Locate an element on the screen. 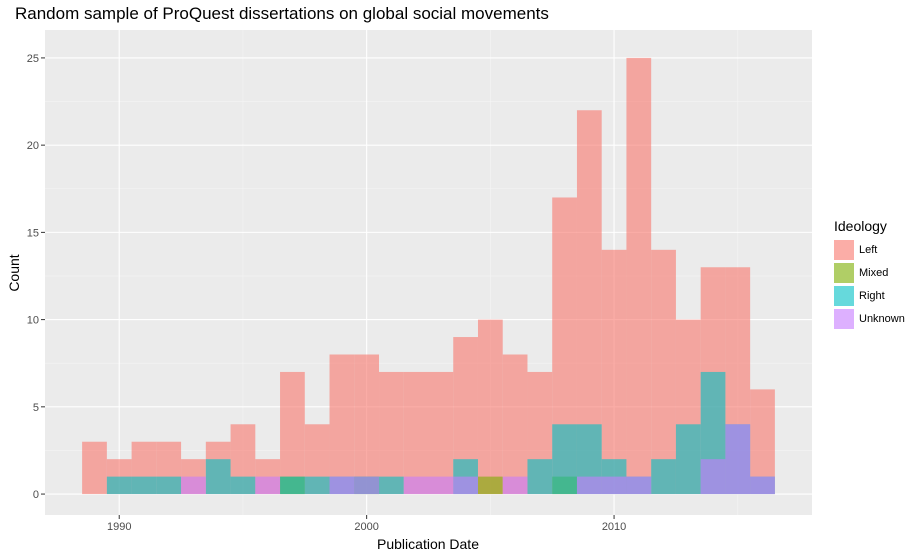 The image size is (924, 556). legend-key-left is located at coordinates (844, 249).